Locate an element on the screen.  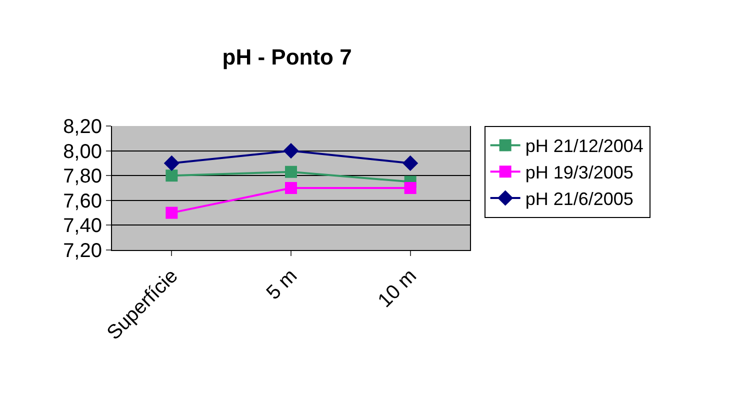
x-tick-label: 5 m is located at coordinates (282, 284).